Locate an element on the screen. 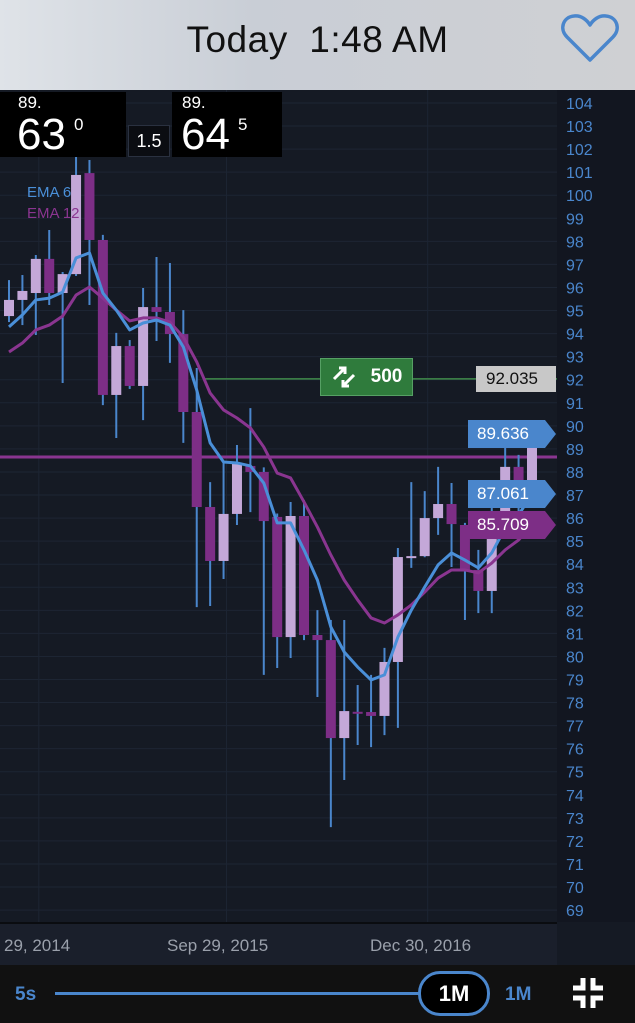 The width and height of the screenshot is (635, 1023). y-tick-label: 99 is located at coordinates (575, 219).